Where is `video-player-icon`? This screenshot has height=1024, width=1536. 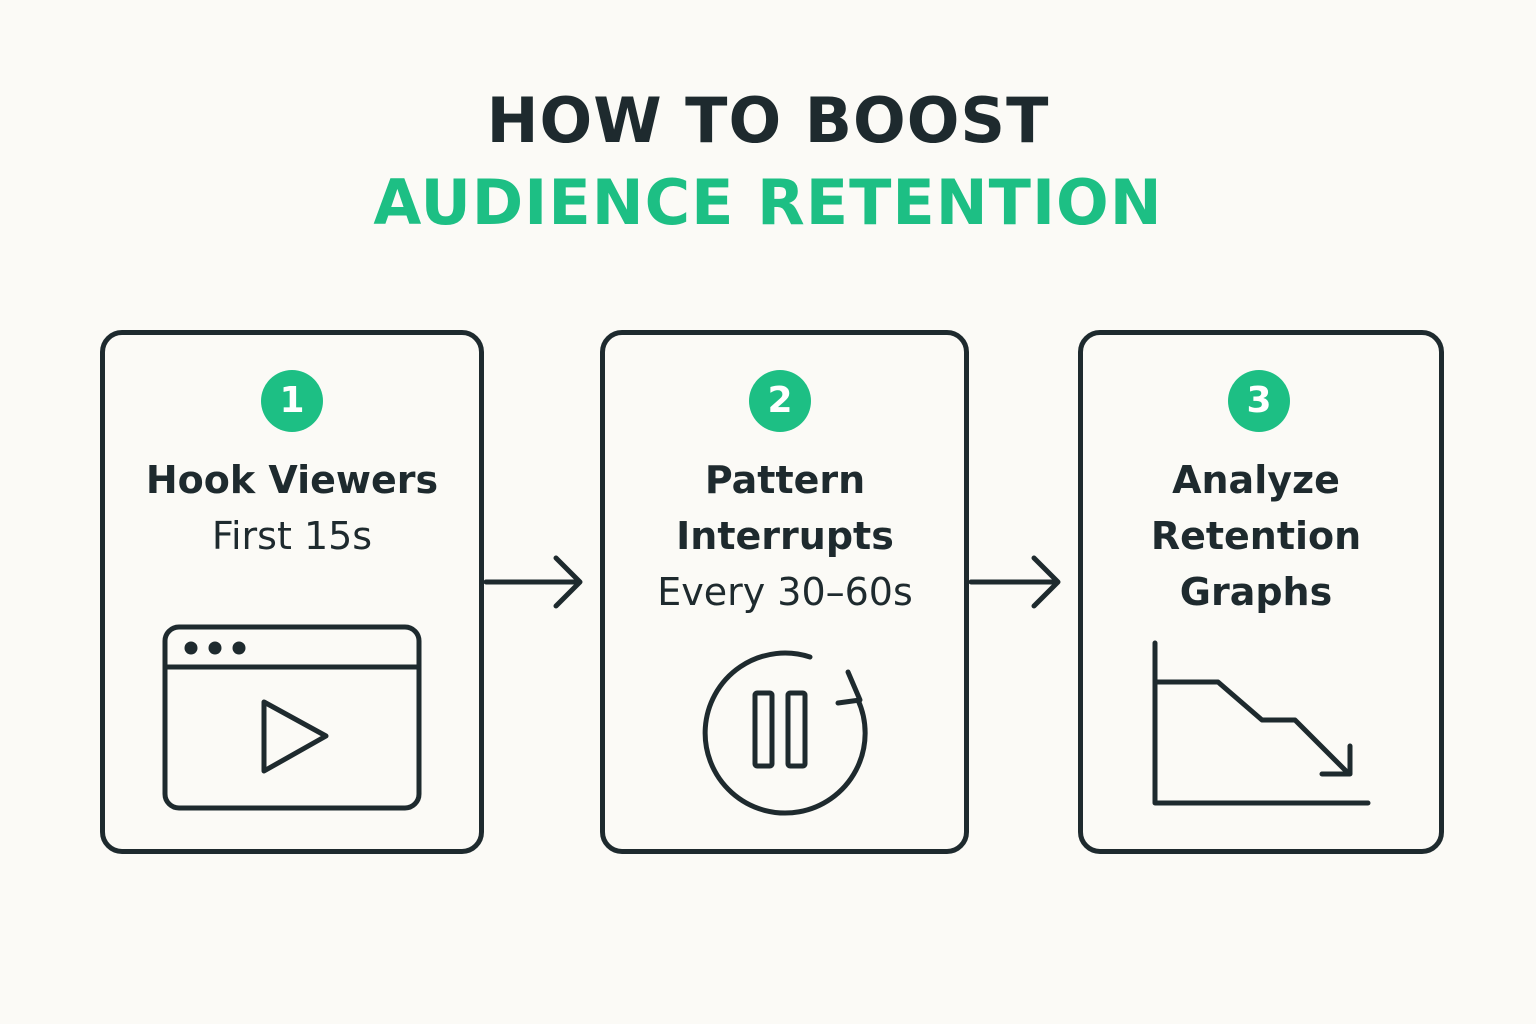
video-player-icon is located at coordinates (292, 717).